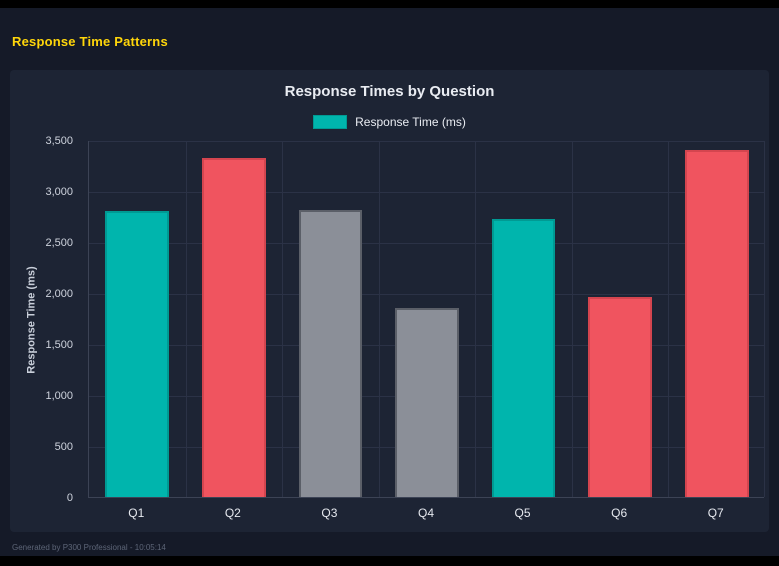  I want to click on y-axis-ticks: 0 500 1,000 1,500 2,000 2,500 3,000 3,500, so click(46, 319).